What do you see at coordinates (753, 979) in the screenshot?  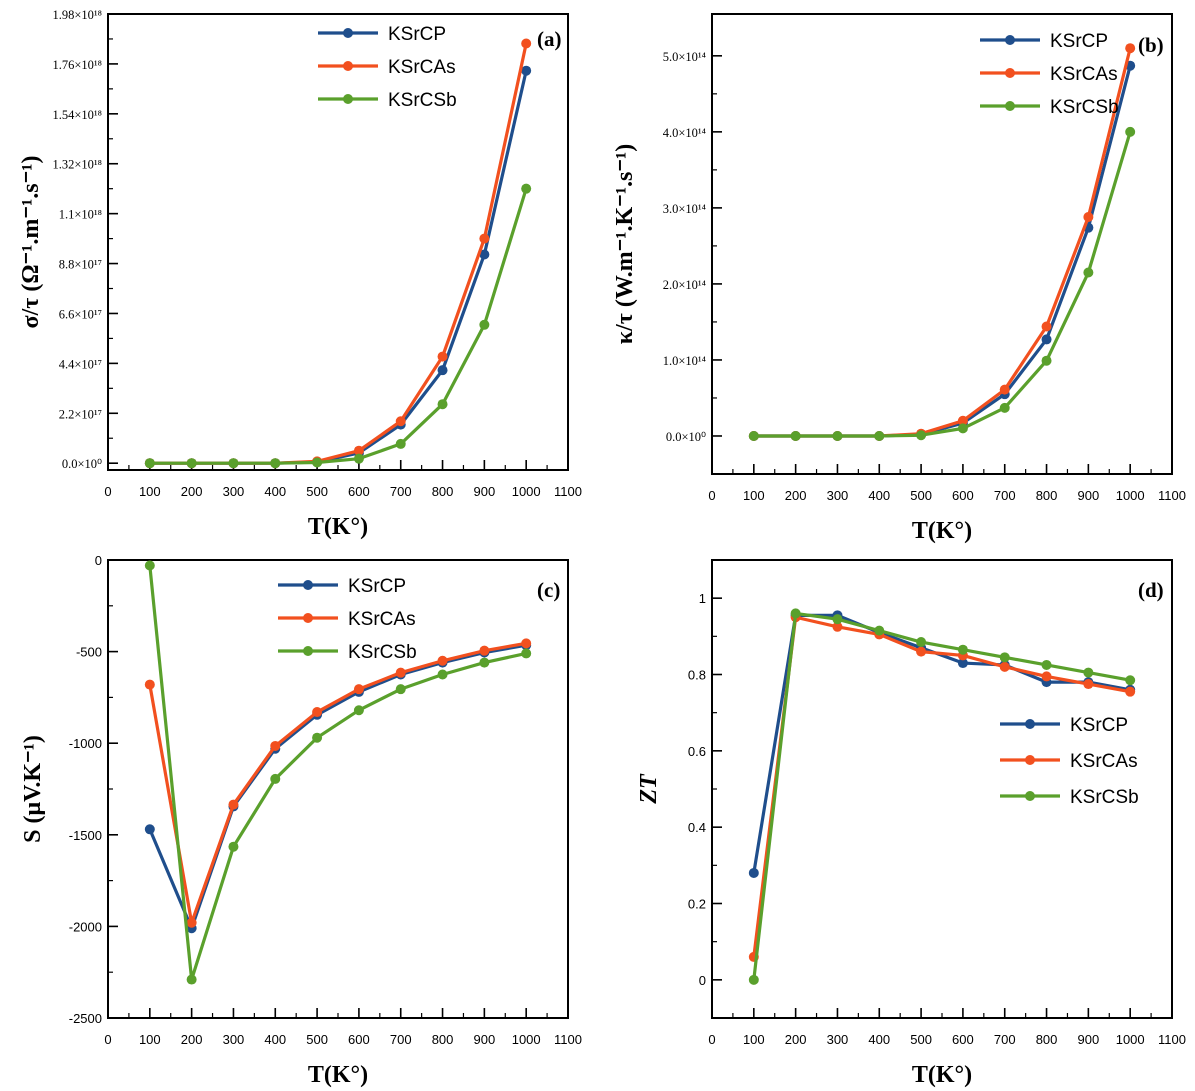 I see `data-point-ksrcsb-d` at bounding box center [753, 979].